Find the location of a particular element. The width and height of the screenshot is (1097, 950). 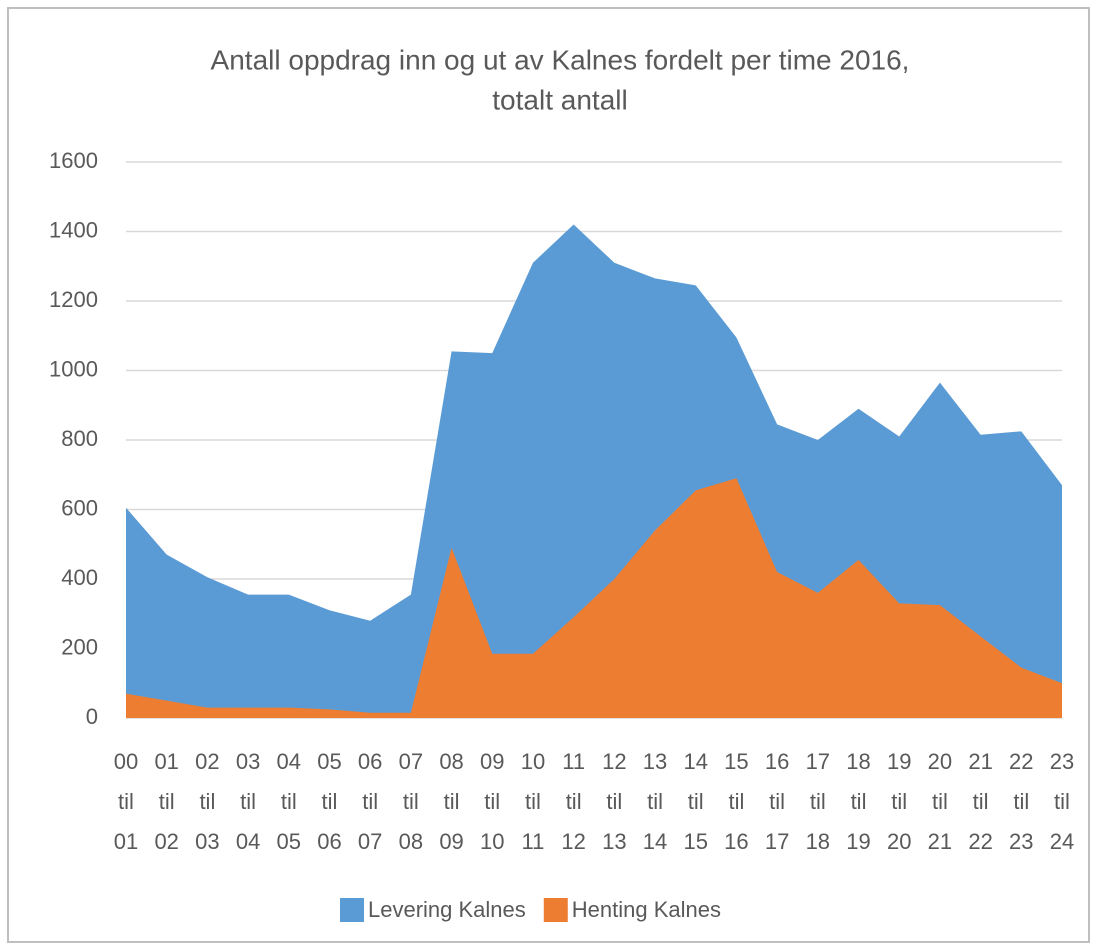

x-tick-label: 06 til 07 is located at coordinates (370, 801).